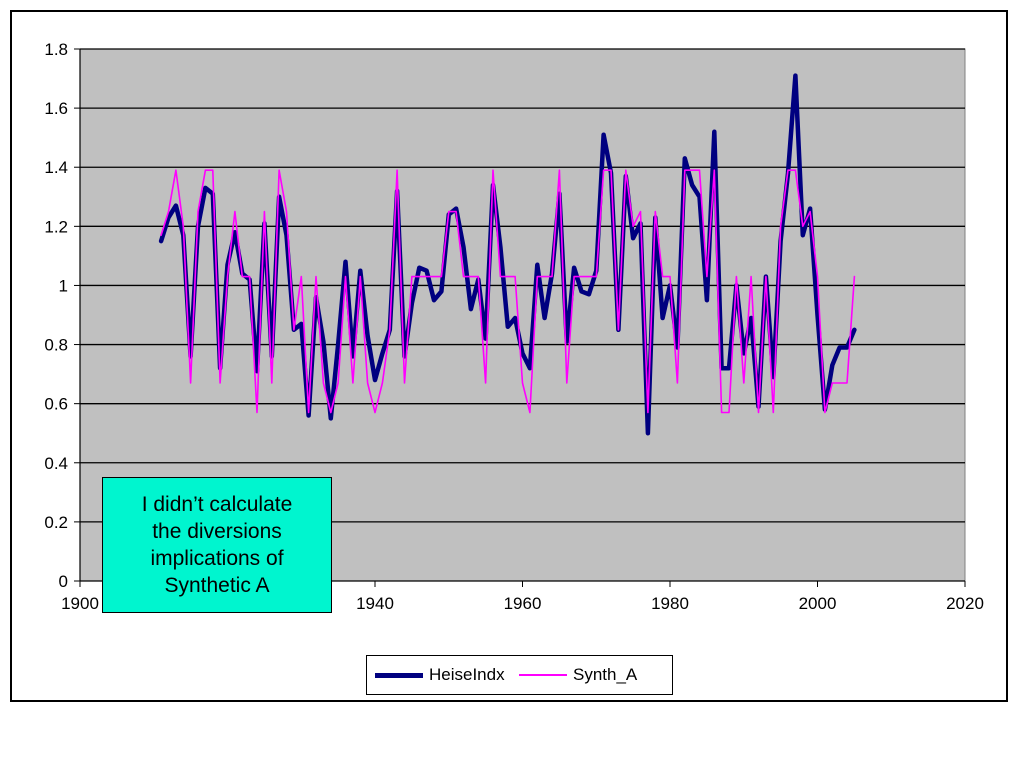 The height and width of the screenshot is (768, 1024). Describe the element at coordinates (63, 581) in the screenshot. I see `y-tick-label: 0` at that location.